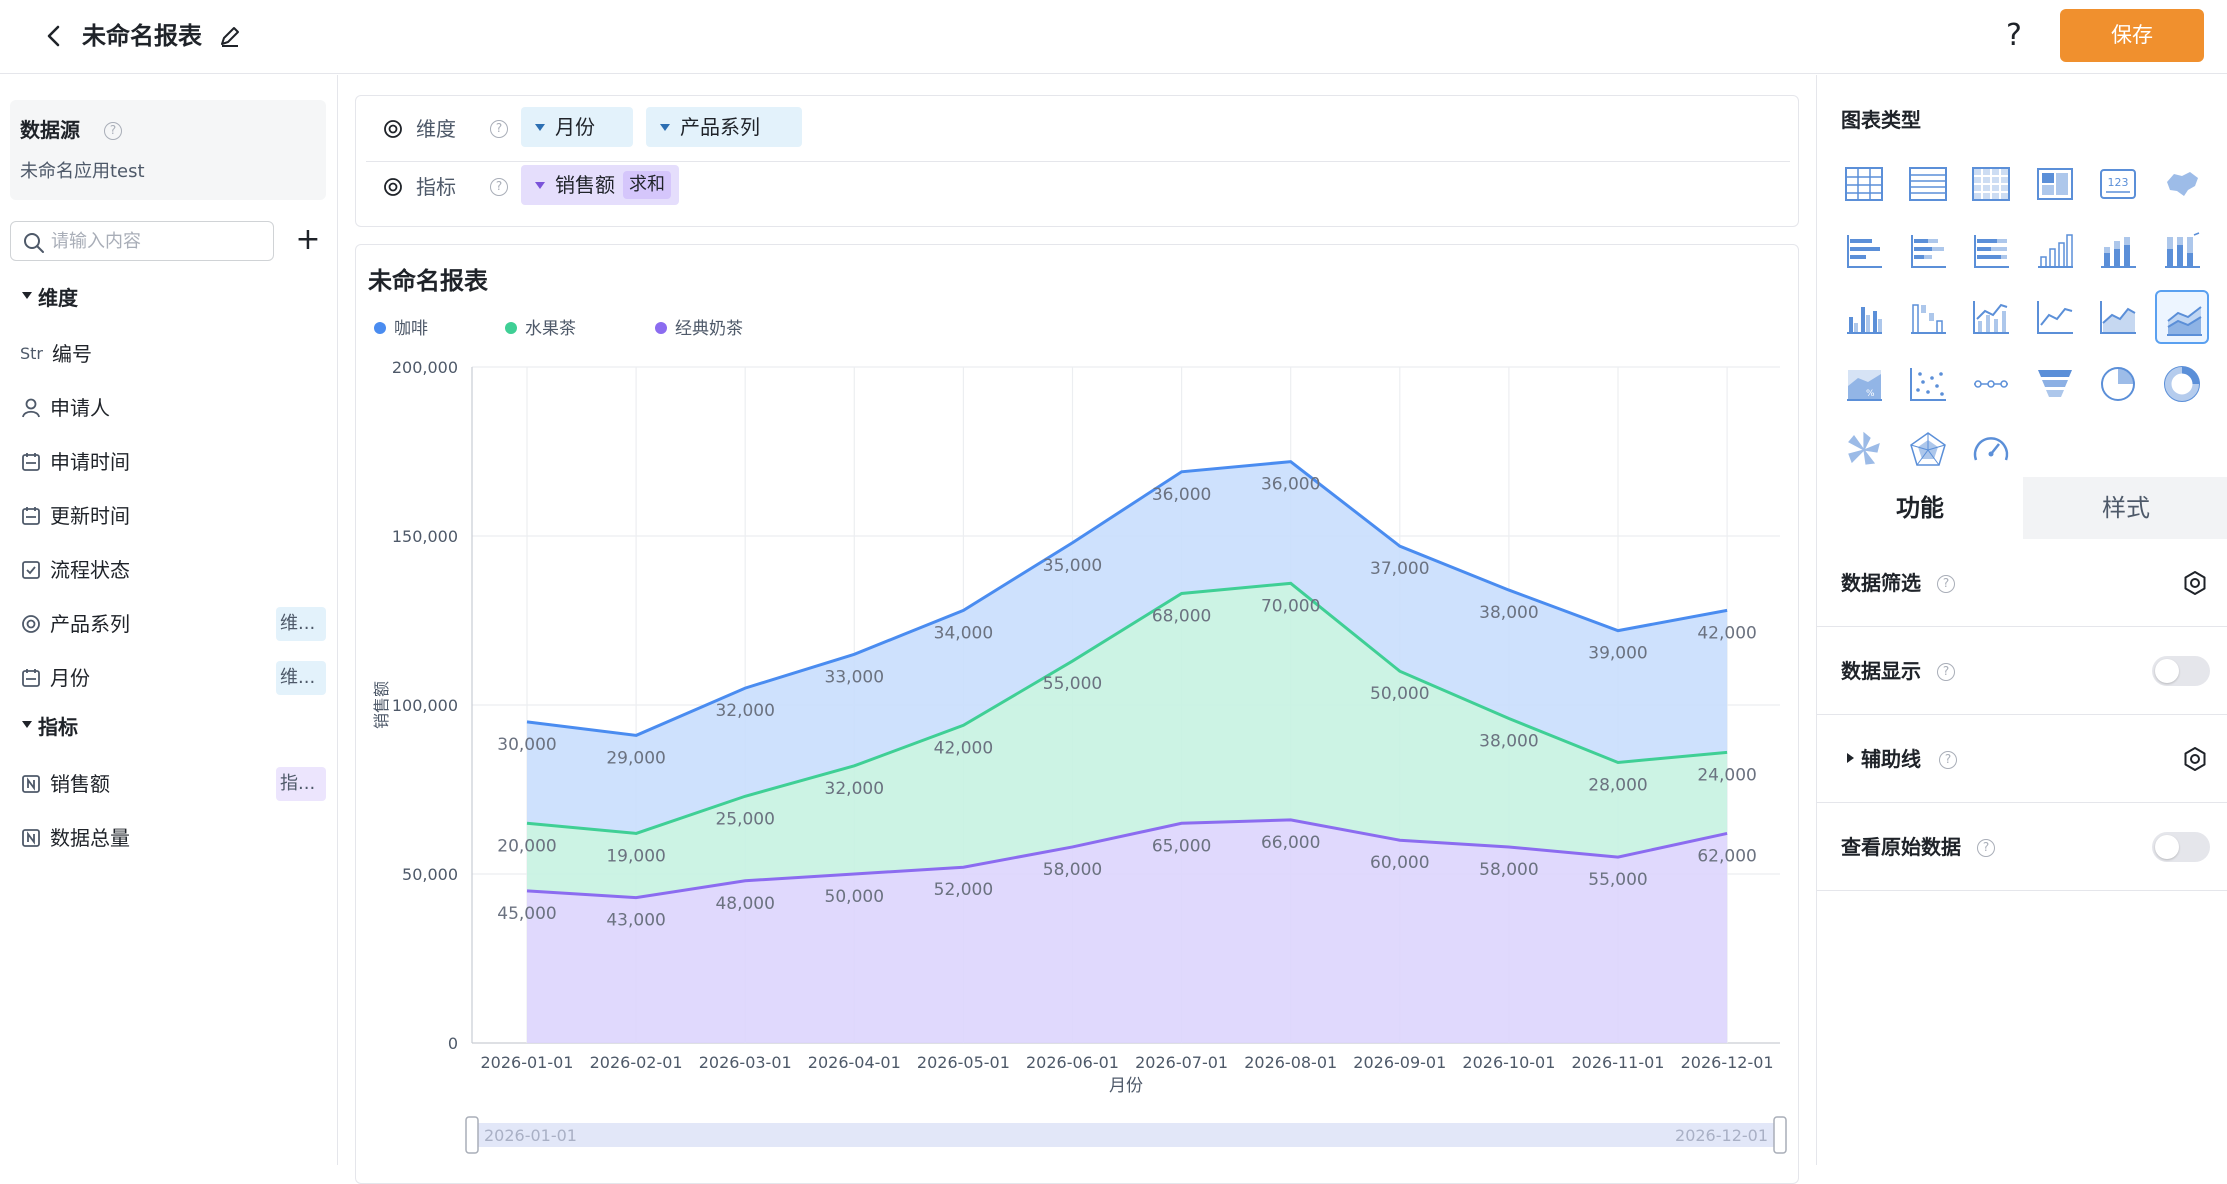  I want to click on help-icon: ?, so click(2014, 35).